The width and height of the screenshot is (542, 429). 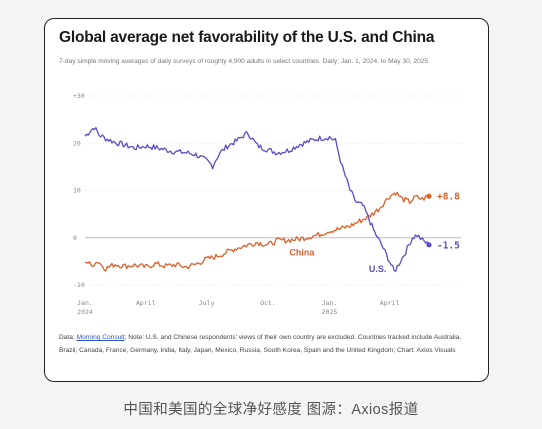 I want to click on x-tick-sublabel: 2025, so click(x=330, y=312).